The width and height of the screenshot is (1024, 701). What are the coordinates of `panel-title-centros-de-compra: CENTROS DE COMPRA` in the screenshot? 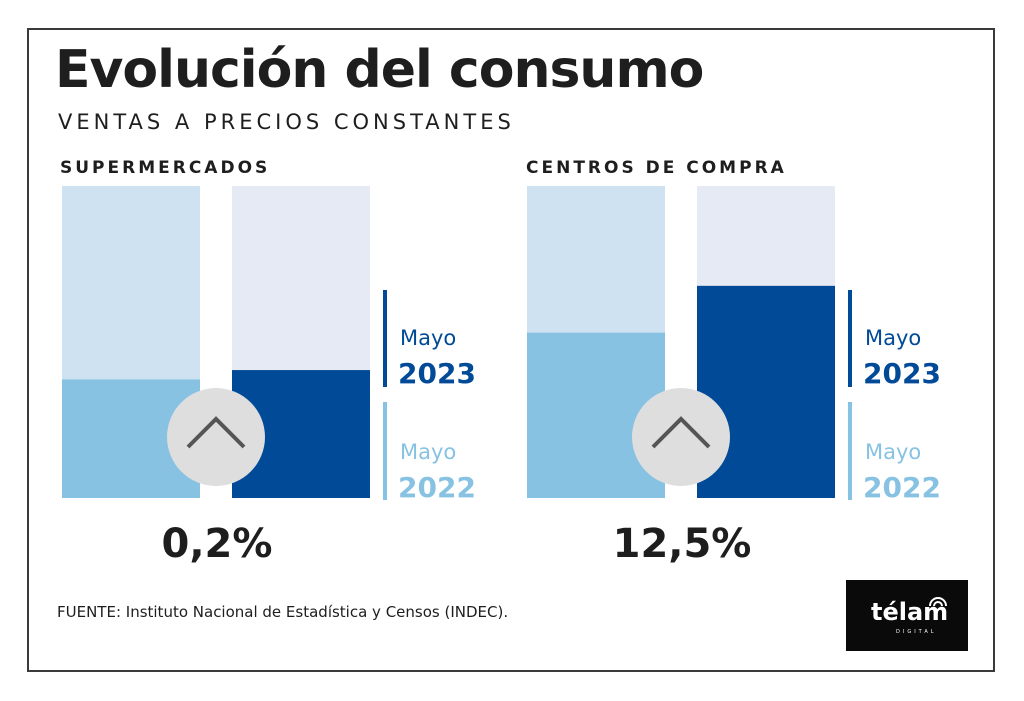 It's located at (656, 168).